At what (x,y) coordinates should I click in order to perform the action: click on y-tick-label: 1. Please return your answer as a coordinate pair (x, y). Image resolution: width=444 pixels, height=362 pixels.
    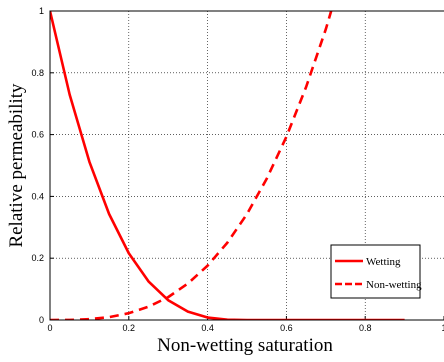
    Looking at the image, I should click on (41, 11).